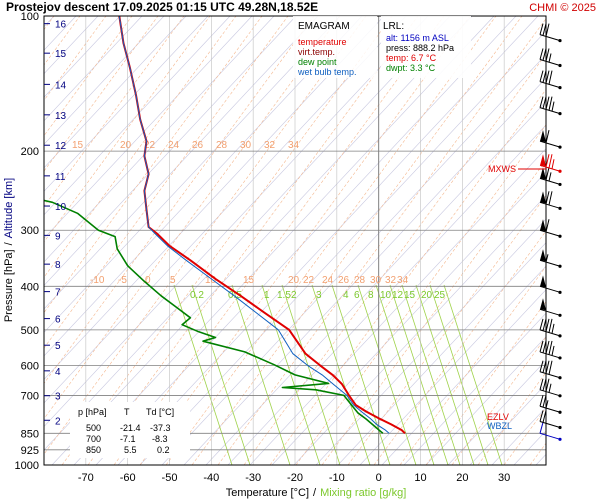 The height and width of the screenshot is (500, 600). Describe the element at coordinates (93, 439) in the screenshot. I see `table-row-700-p: 700` at that location.